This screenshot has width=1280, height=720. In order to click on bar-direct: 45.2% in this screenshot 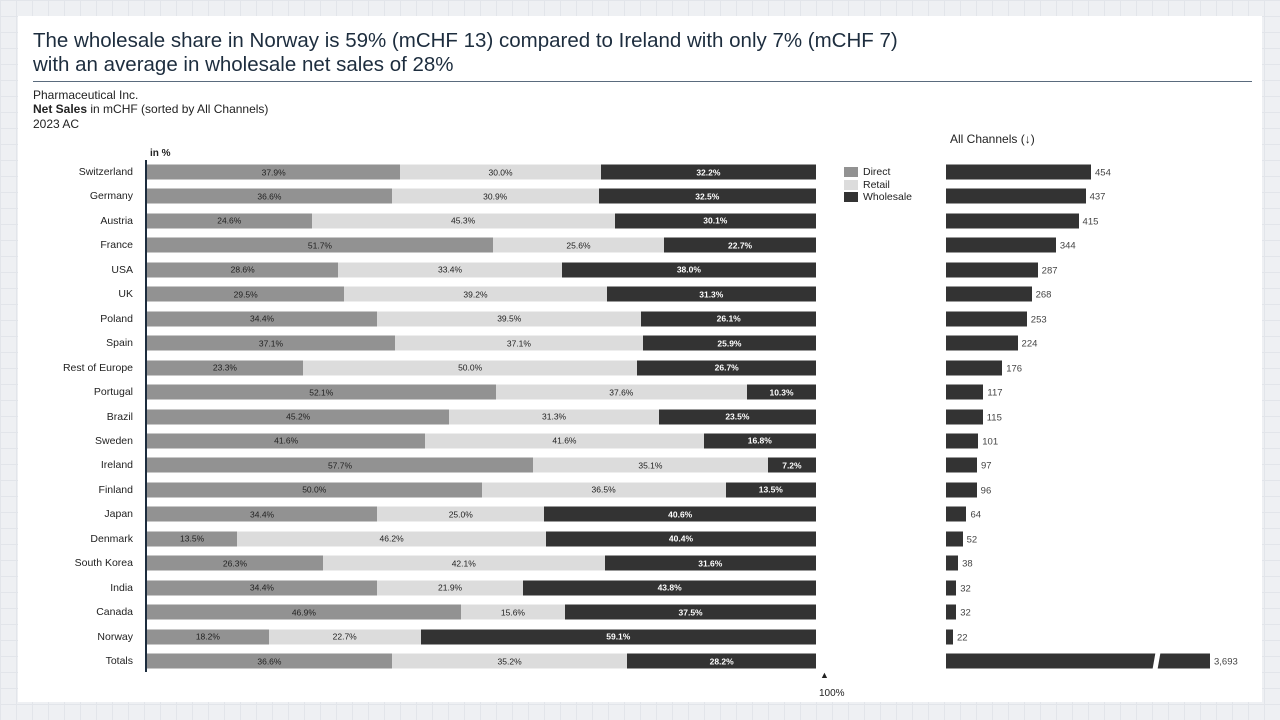, I will do `click(298, 416)`.